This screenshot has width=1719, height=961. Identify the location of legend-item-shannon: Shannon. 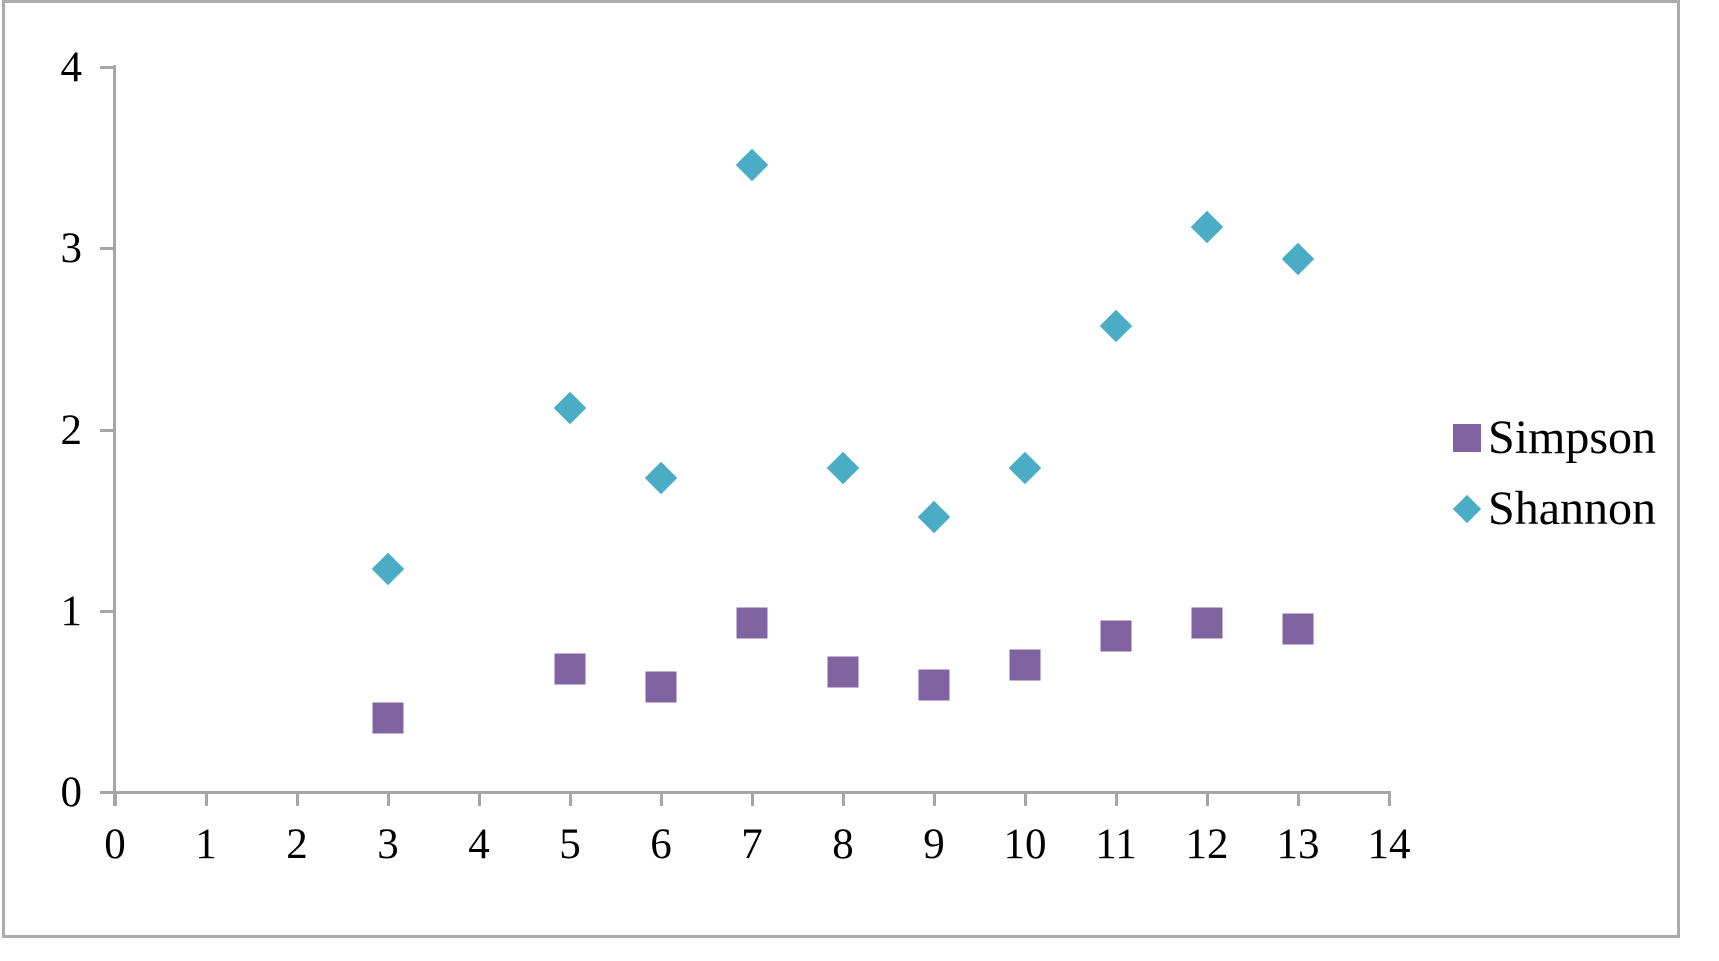
(1554, 509).